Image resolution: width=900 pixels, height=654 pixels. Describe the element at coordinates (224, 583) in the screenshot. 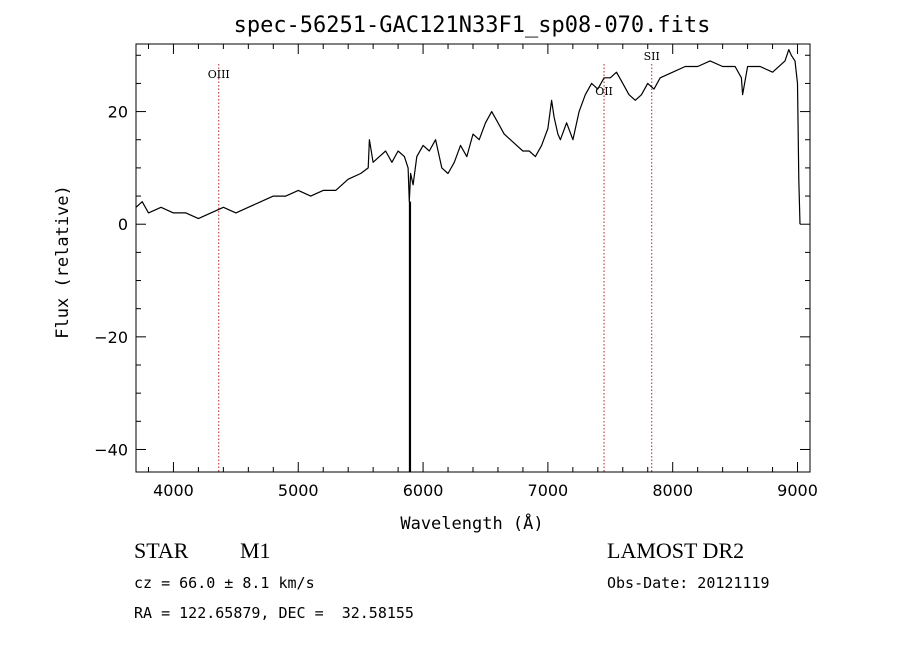

I see `redshift-velocity: cz = 66.0 ± 8.1 km/s` at that location.